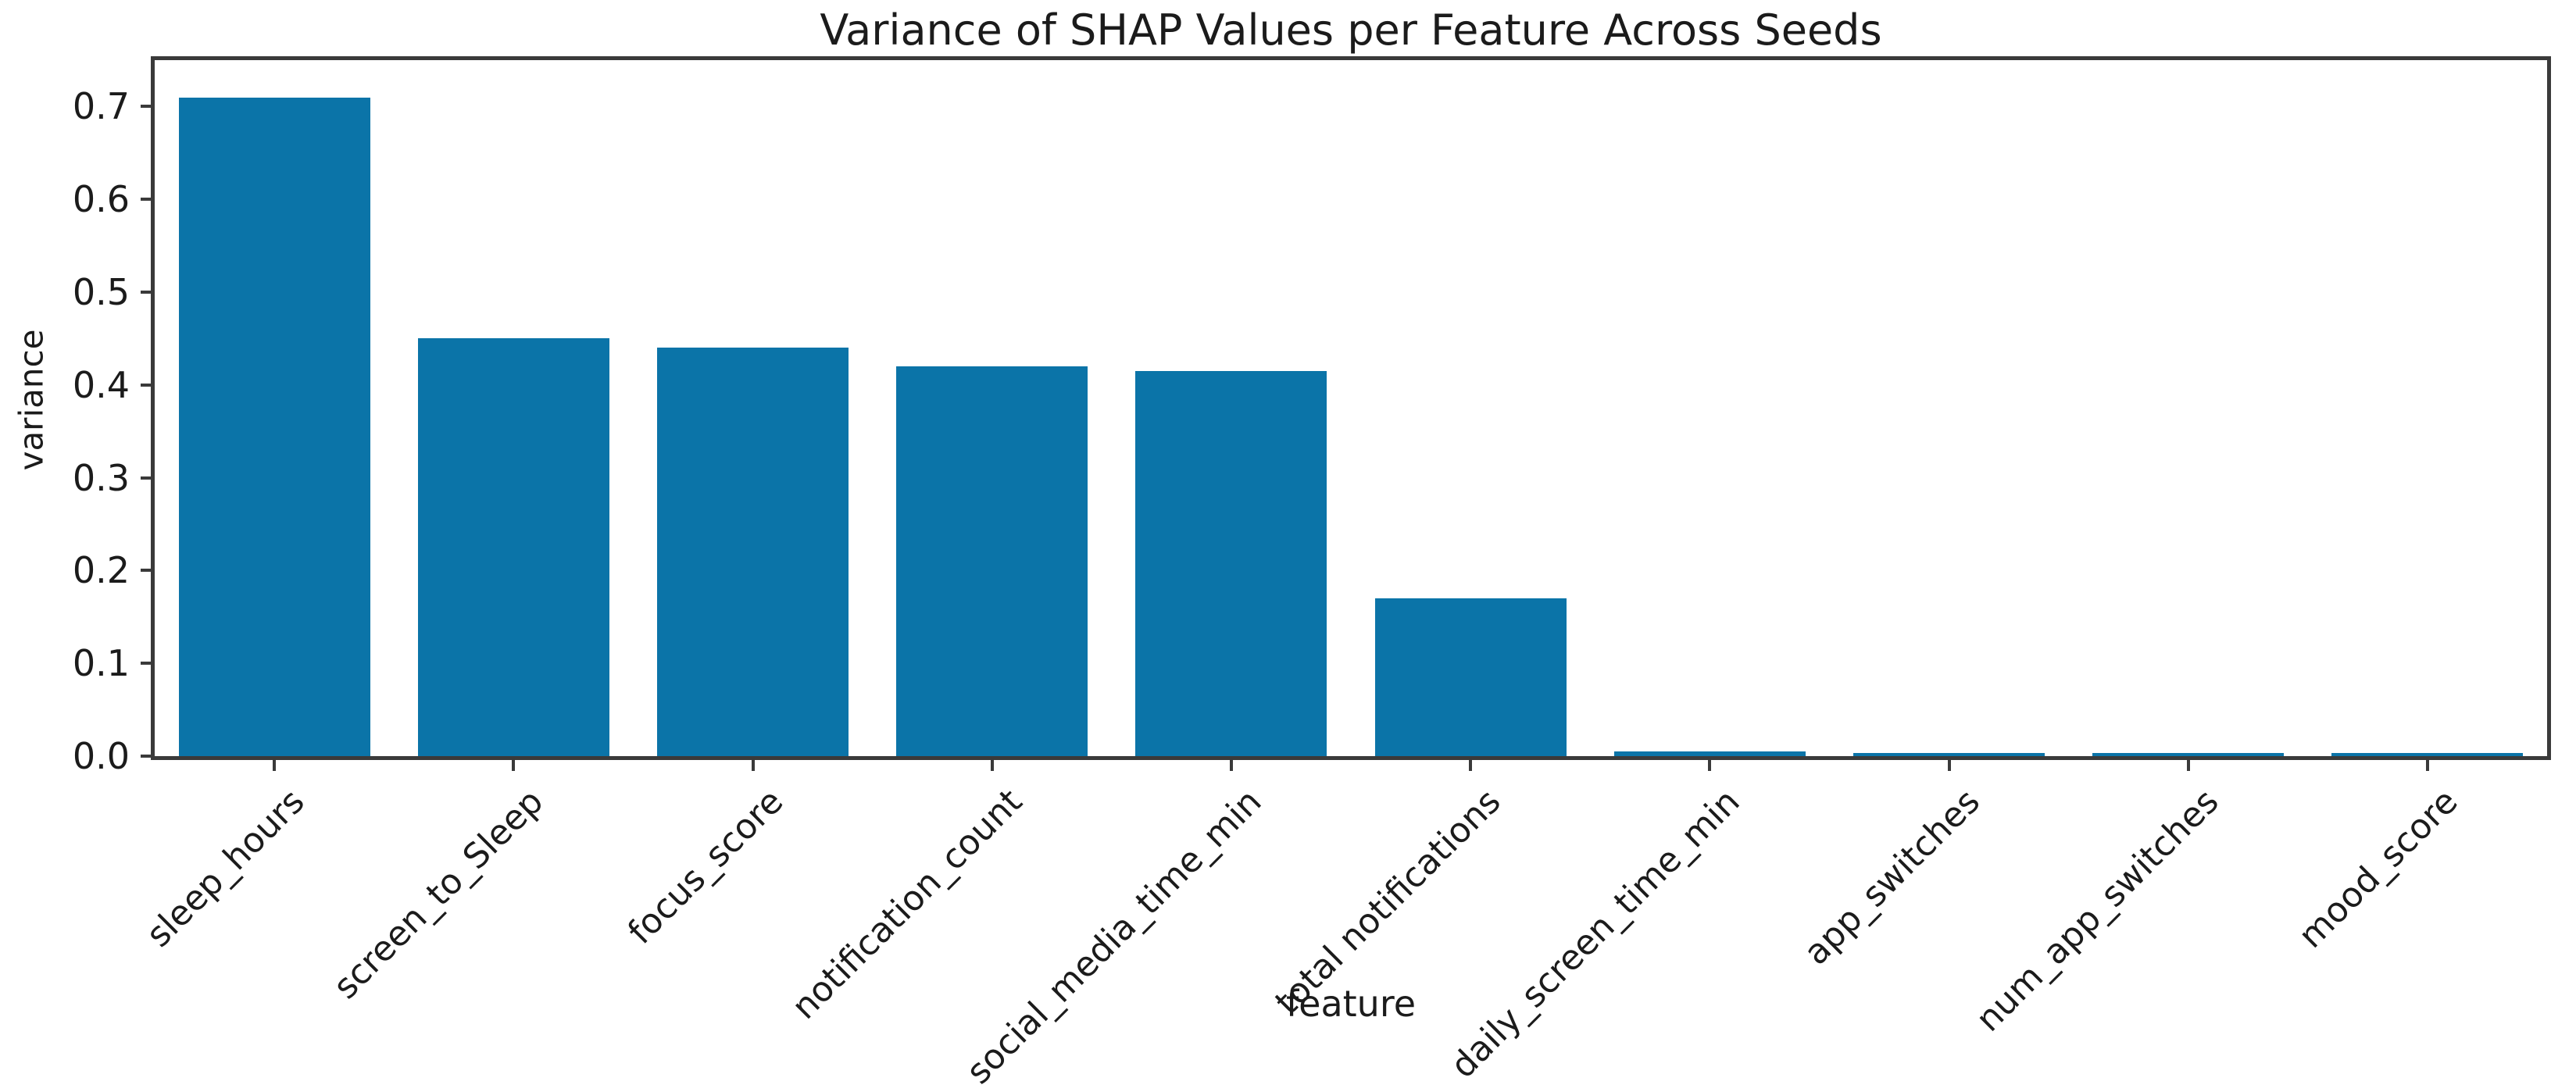 Image resolution: width=2576 pixels, height=1092 pixels. Describe the element at coordinates (101, 478) in the screenshot. I see `y-tick-label: 0.3` at that location.